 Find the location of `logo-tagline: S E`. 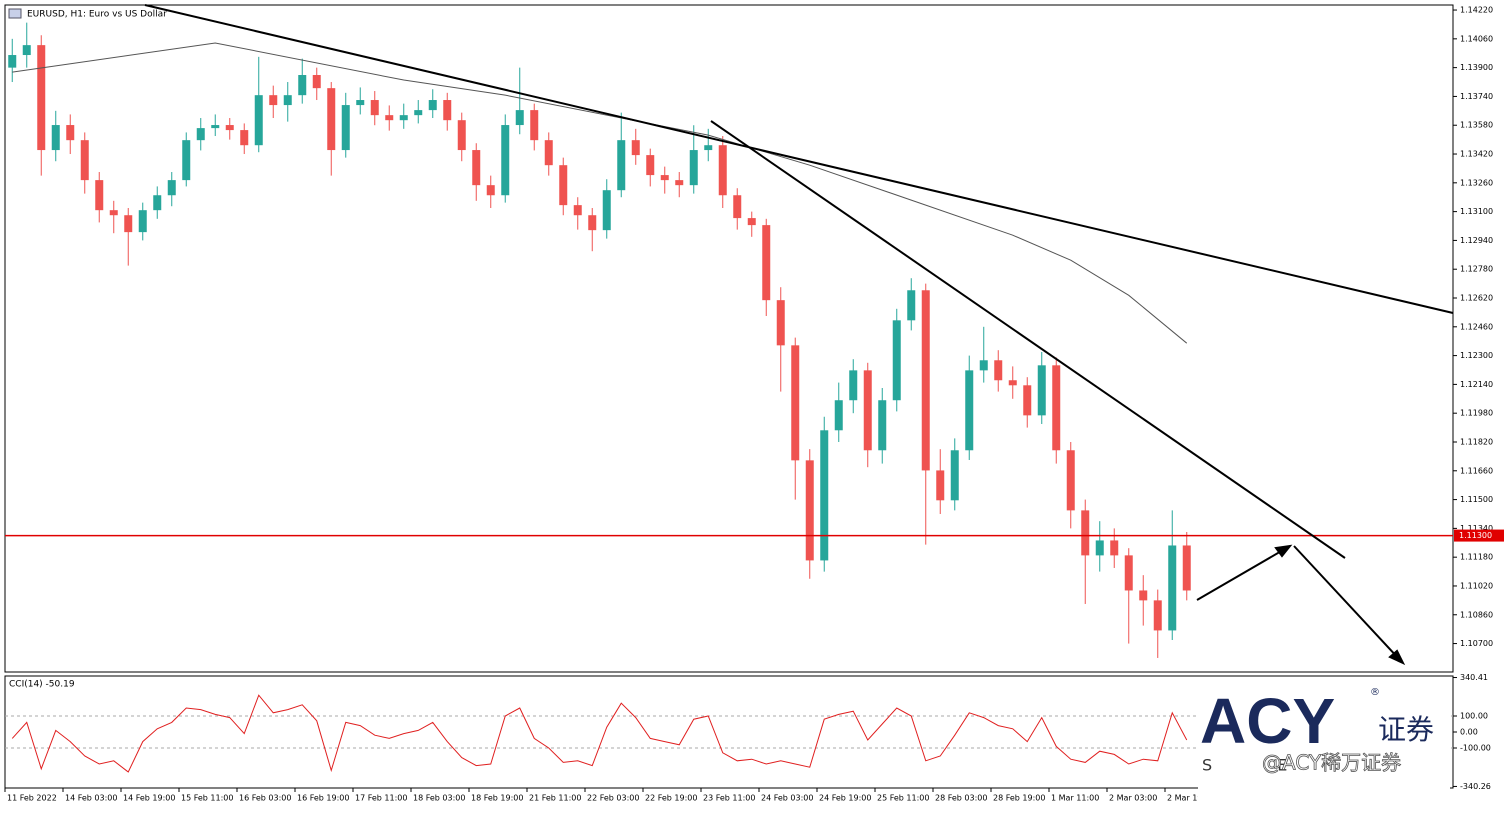

logo-tagline: S E is located at coordinates (1259, 765).